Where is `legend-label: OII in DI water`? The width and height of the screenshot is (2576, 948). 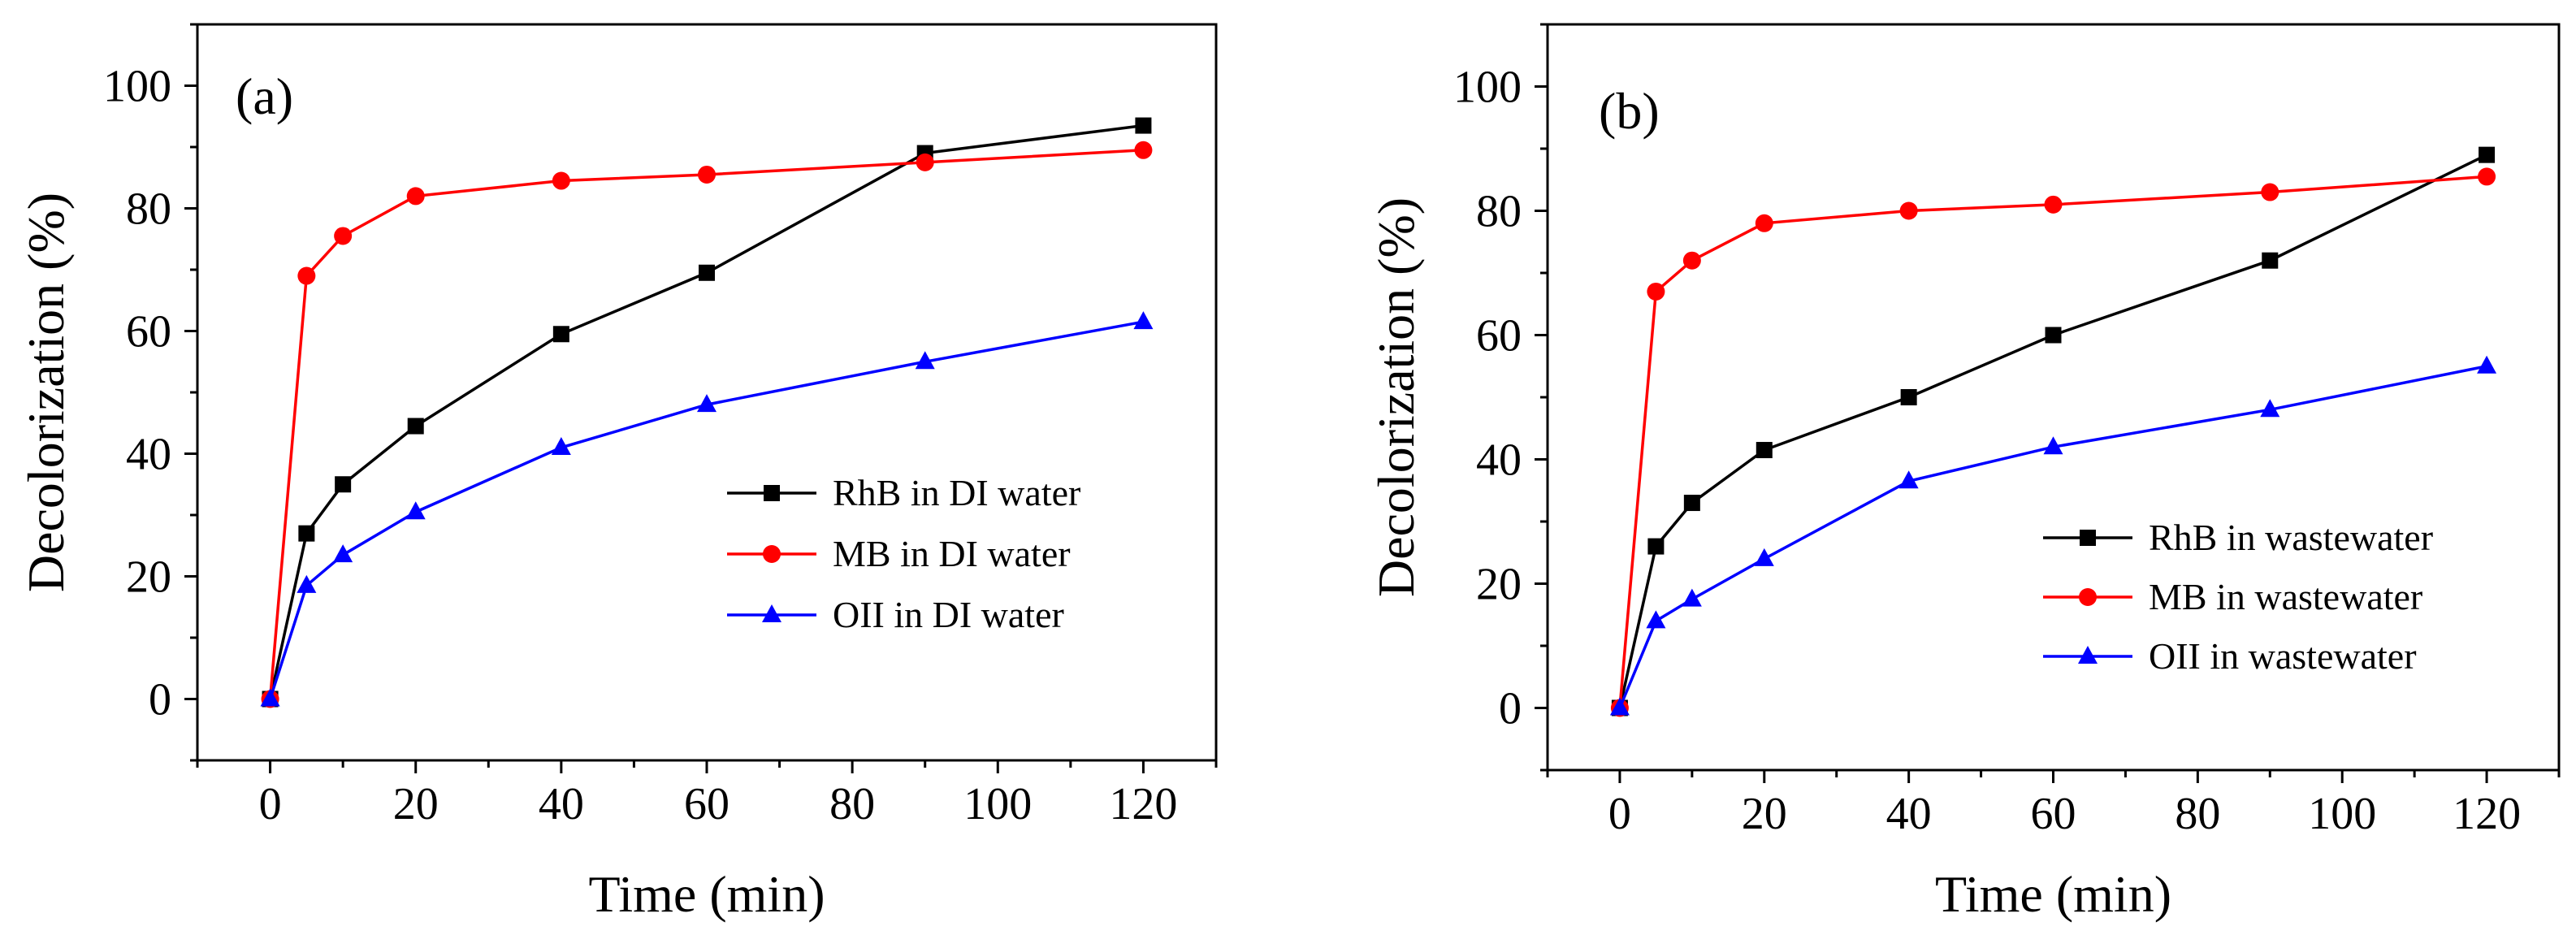
legend-label: OII in DI water is located at coordinates (948, 614).